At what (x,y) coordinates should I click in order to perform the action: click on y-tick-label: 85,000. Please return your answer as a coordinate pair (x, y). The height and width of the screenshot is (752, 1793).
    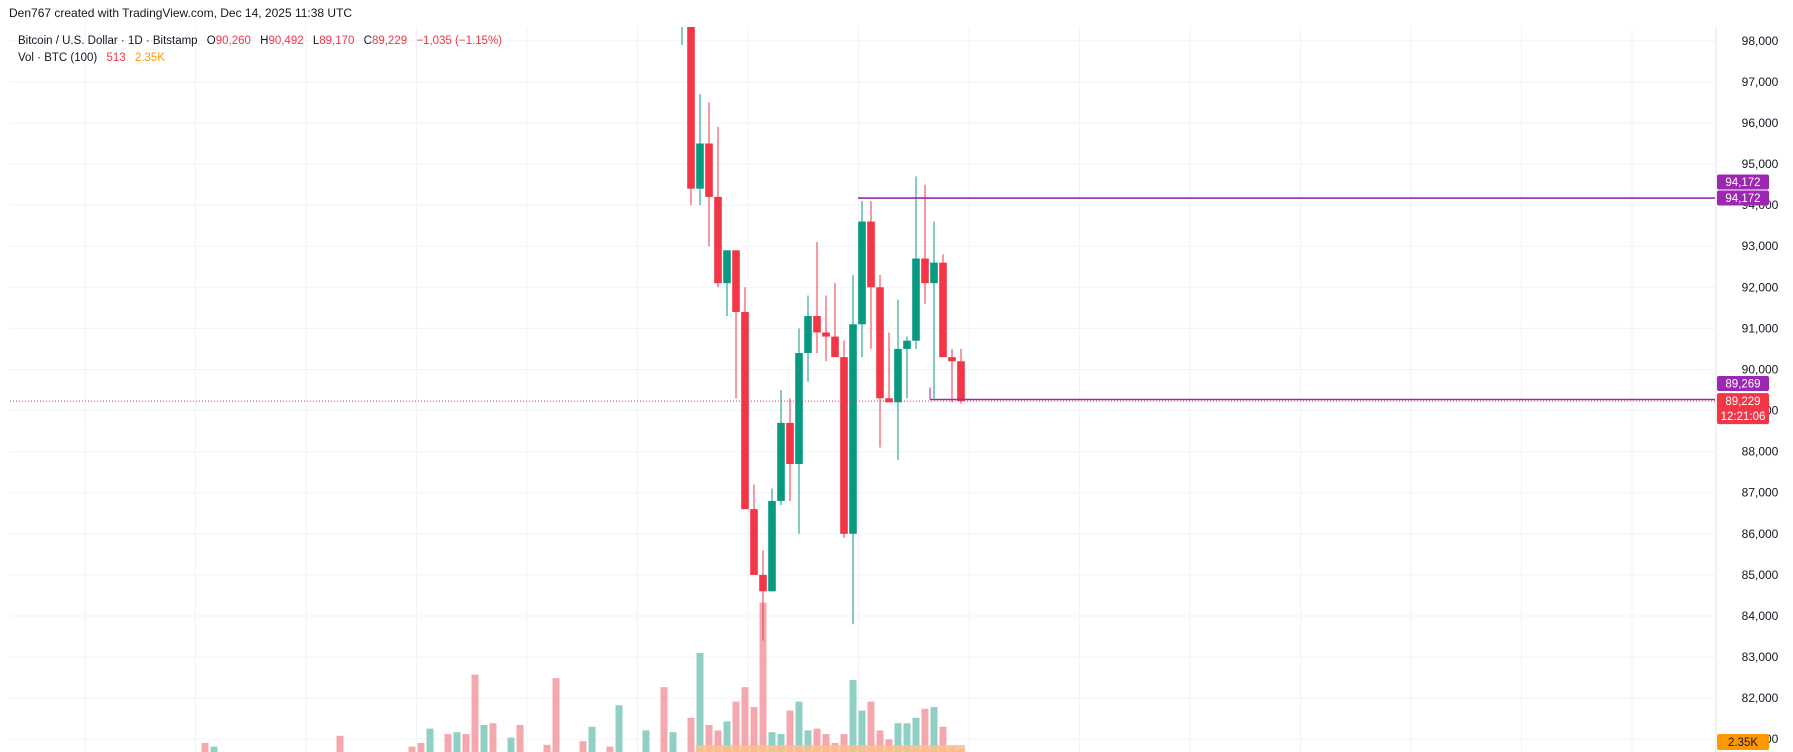
    Looking at the image, I should click on (1760, 575).